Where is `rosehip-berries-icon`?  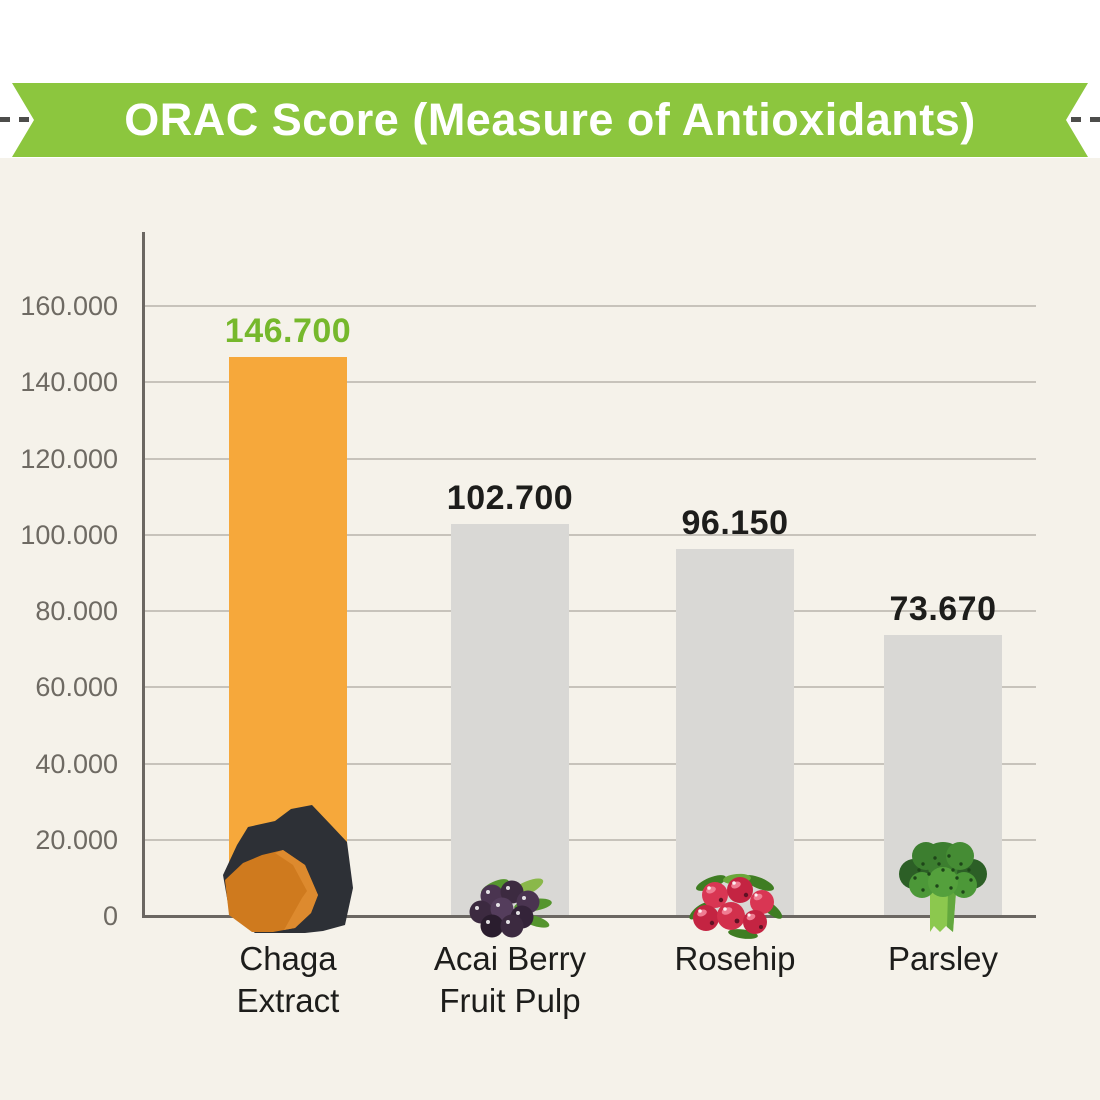
rosehip-berries-icon is located at coordinates (735, 906).